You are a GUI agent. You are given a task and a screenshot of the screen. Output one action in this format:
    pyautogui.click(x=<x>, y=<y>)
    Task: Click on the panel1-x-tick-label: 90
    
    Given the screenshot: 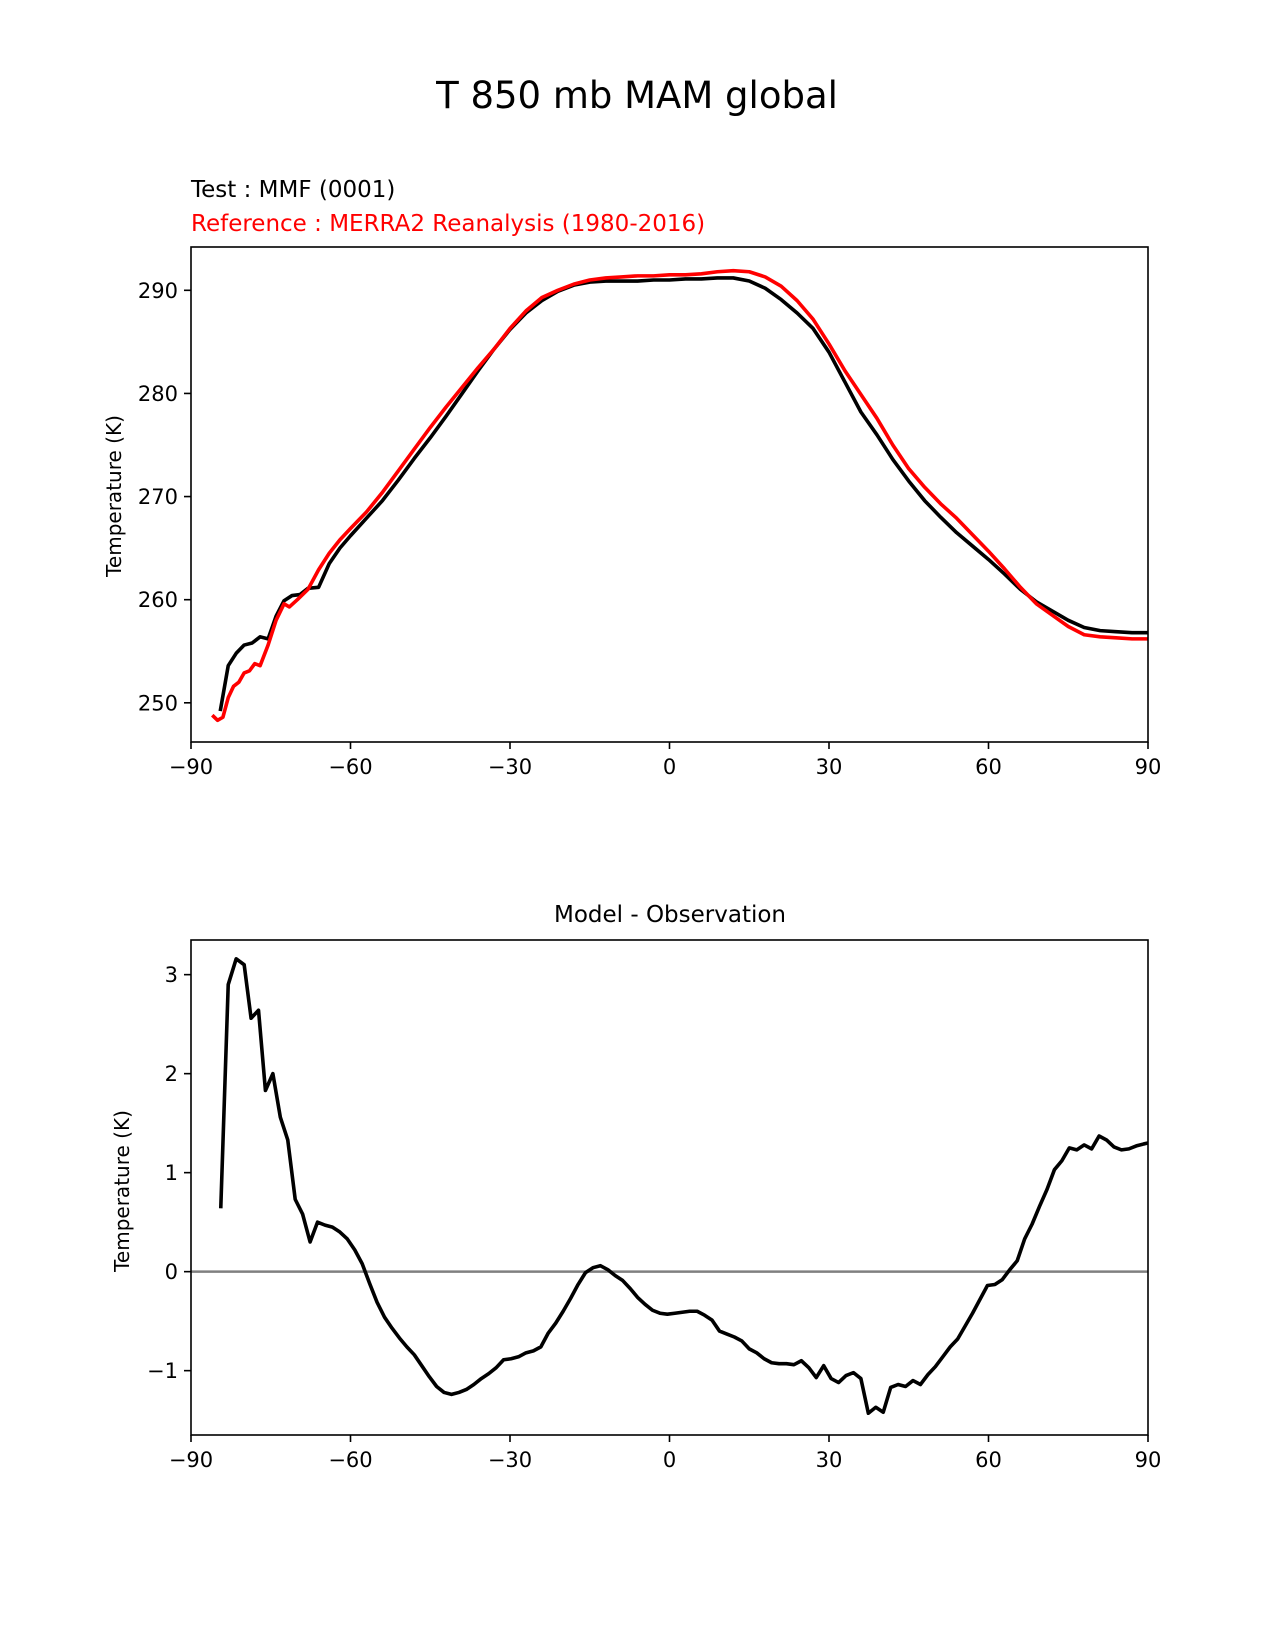 What is the action you would take?
    pyautogui.click(x=1148, y=1460)
    